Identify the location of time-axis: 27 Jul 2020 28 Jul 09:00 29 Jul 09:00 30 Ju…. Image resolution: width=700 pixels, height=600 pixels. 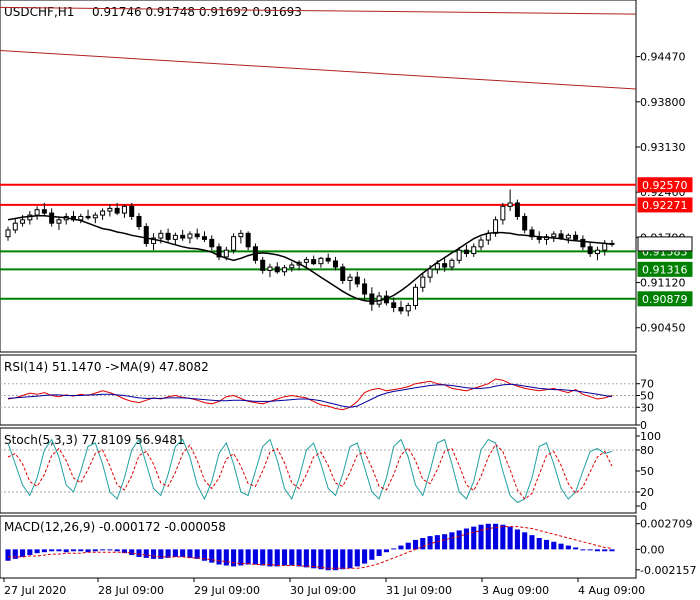
(324, 587).